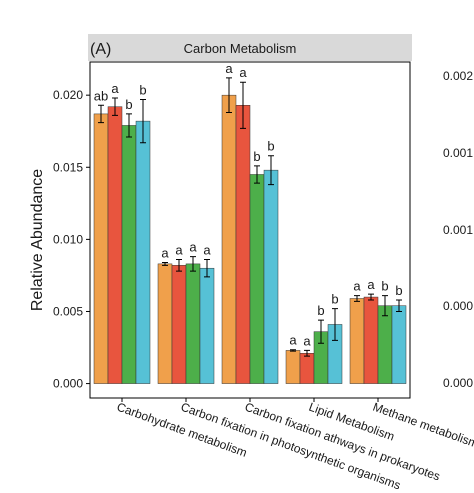  Describe the element at coordinates (68, 311) in the screenshot. I see `y-tick-label: 0.005` at that location.